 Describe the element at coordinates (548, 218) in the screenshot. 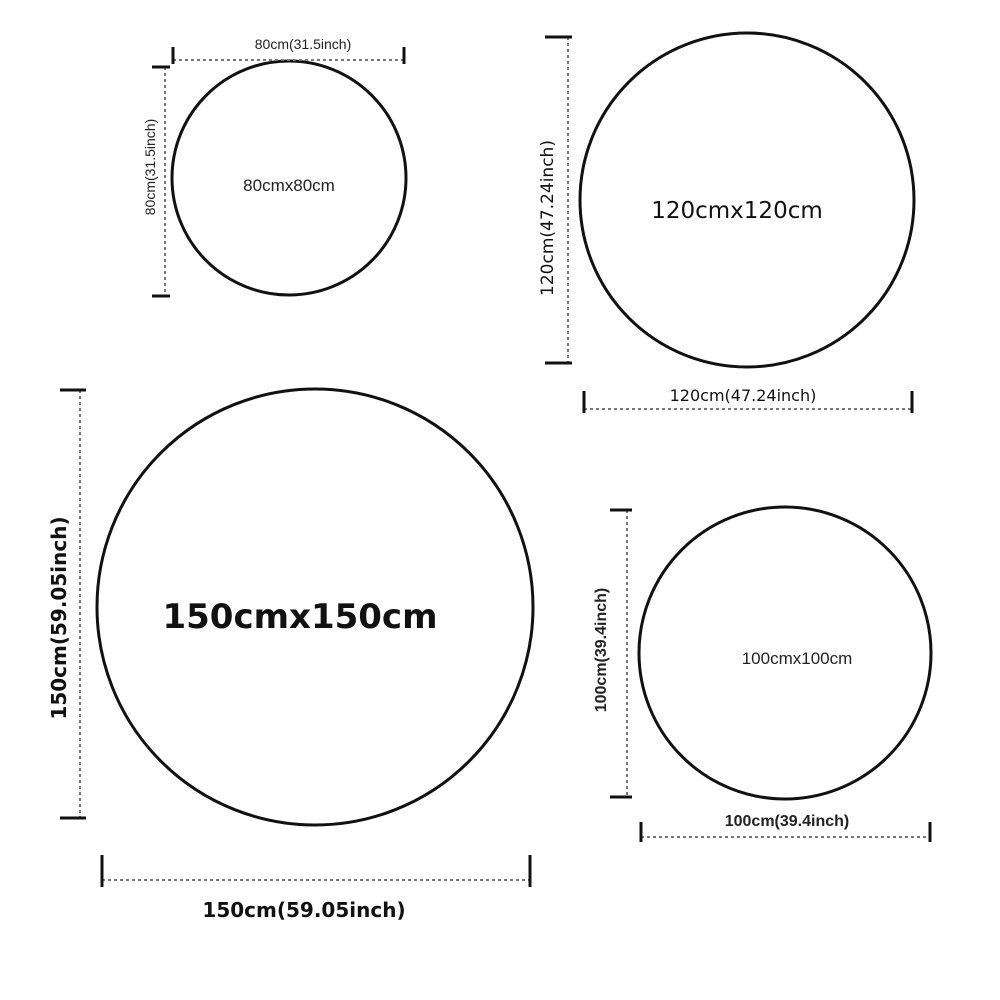

I see `height-label-120: 120cm(47.24inch)` at that location.